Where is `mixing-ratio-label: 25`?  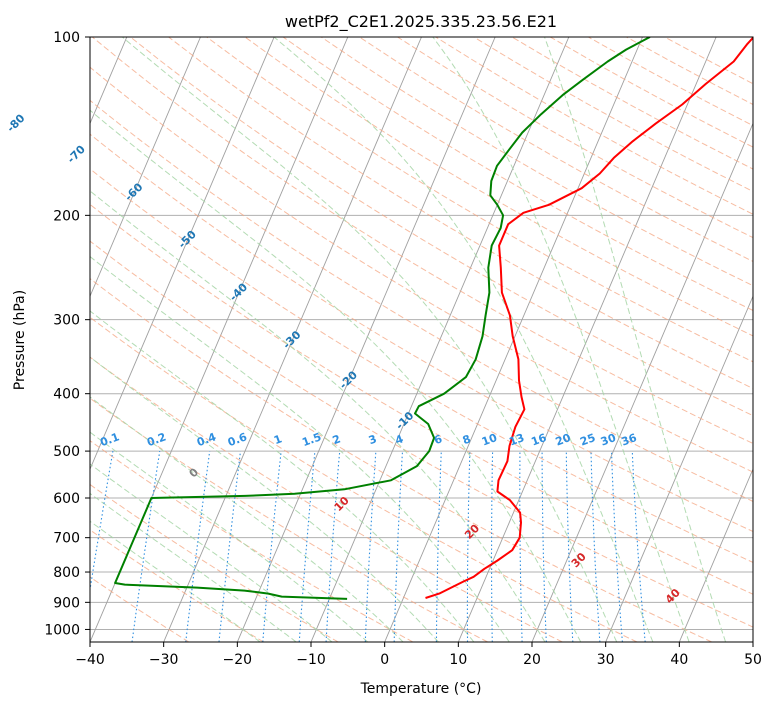 mixing-ratio-label: 25 is located at coordinates (587, 439).